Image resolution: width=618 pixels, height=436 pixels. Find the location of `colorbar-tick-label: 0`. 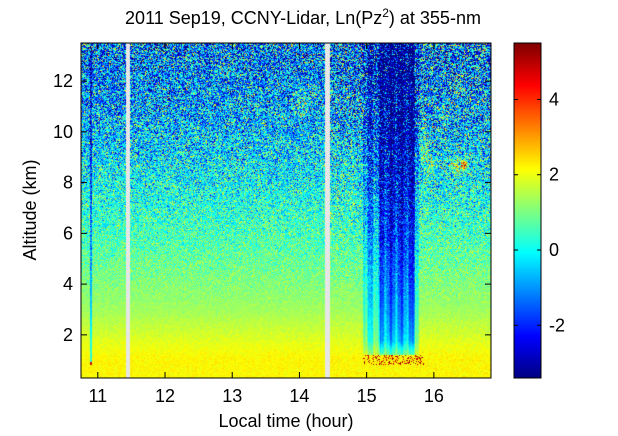

colorbar-tick-label: 0 is located at coordinates (554, 250).